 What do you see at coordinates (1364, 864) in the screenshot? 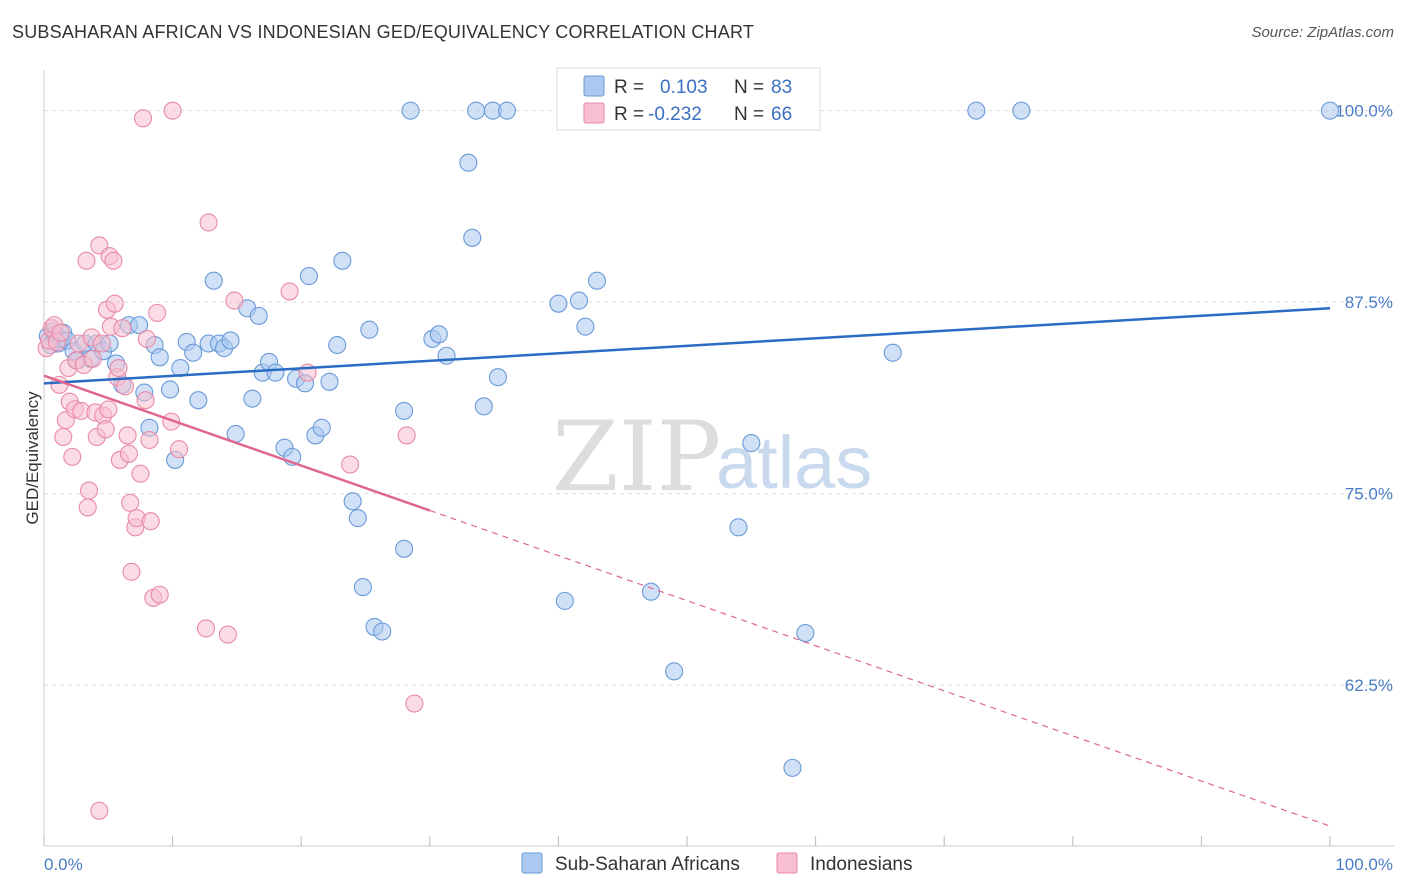
I see `x-tick-label-max: 100.0%` at bounding box center [1364, 864].